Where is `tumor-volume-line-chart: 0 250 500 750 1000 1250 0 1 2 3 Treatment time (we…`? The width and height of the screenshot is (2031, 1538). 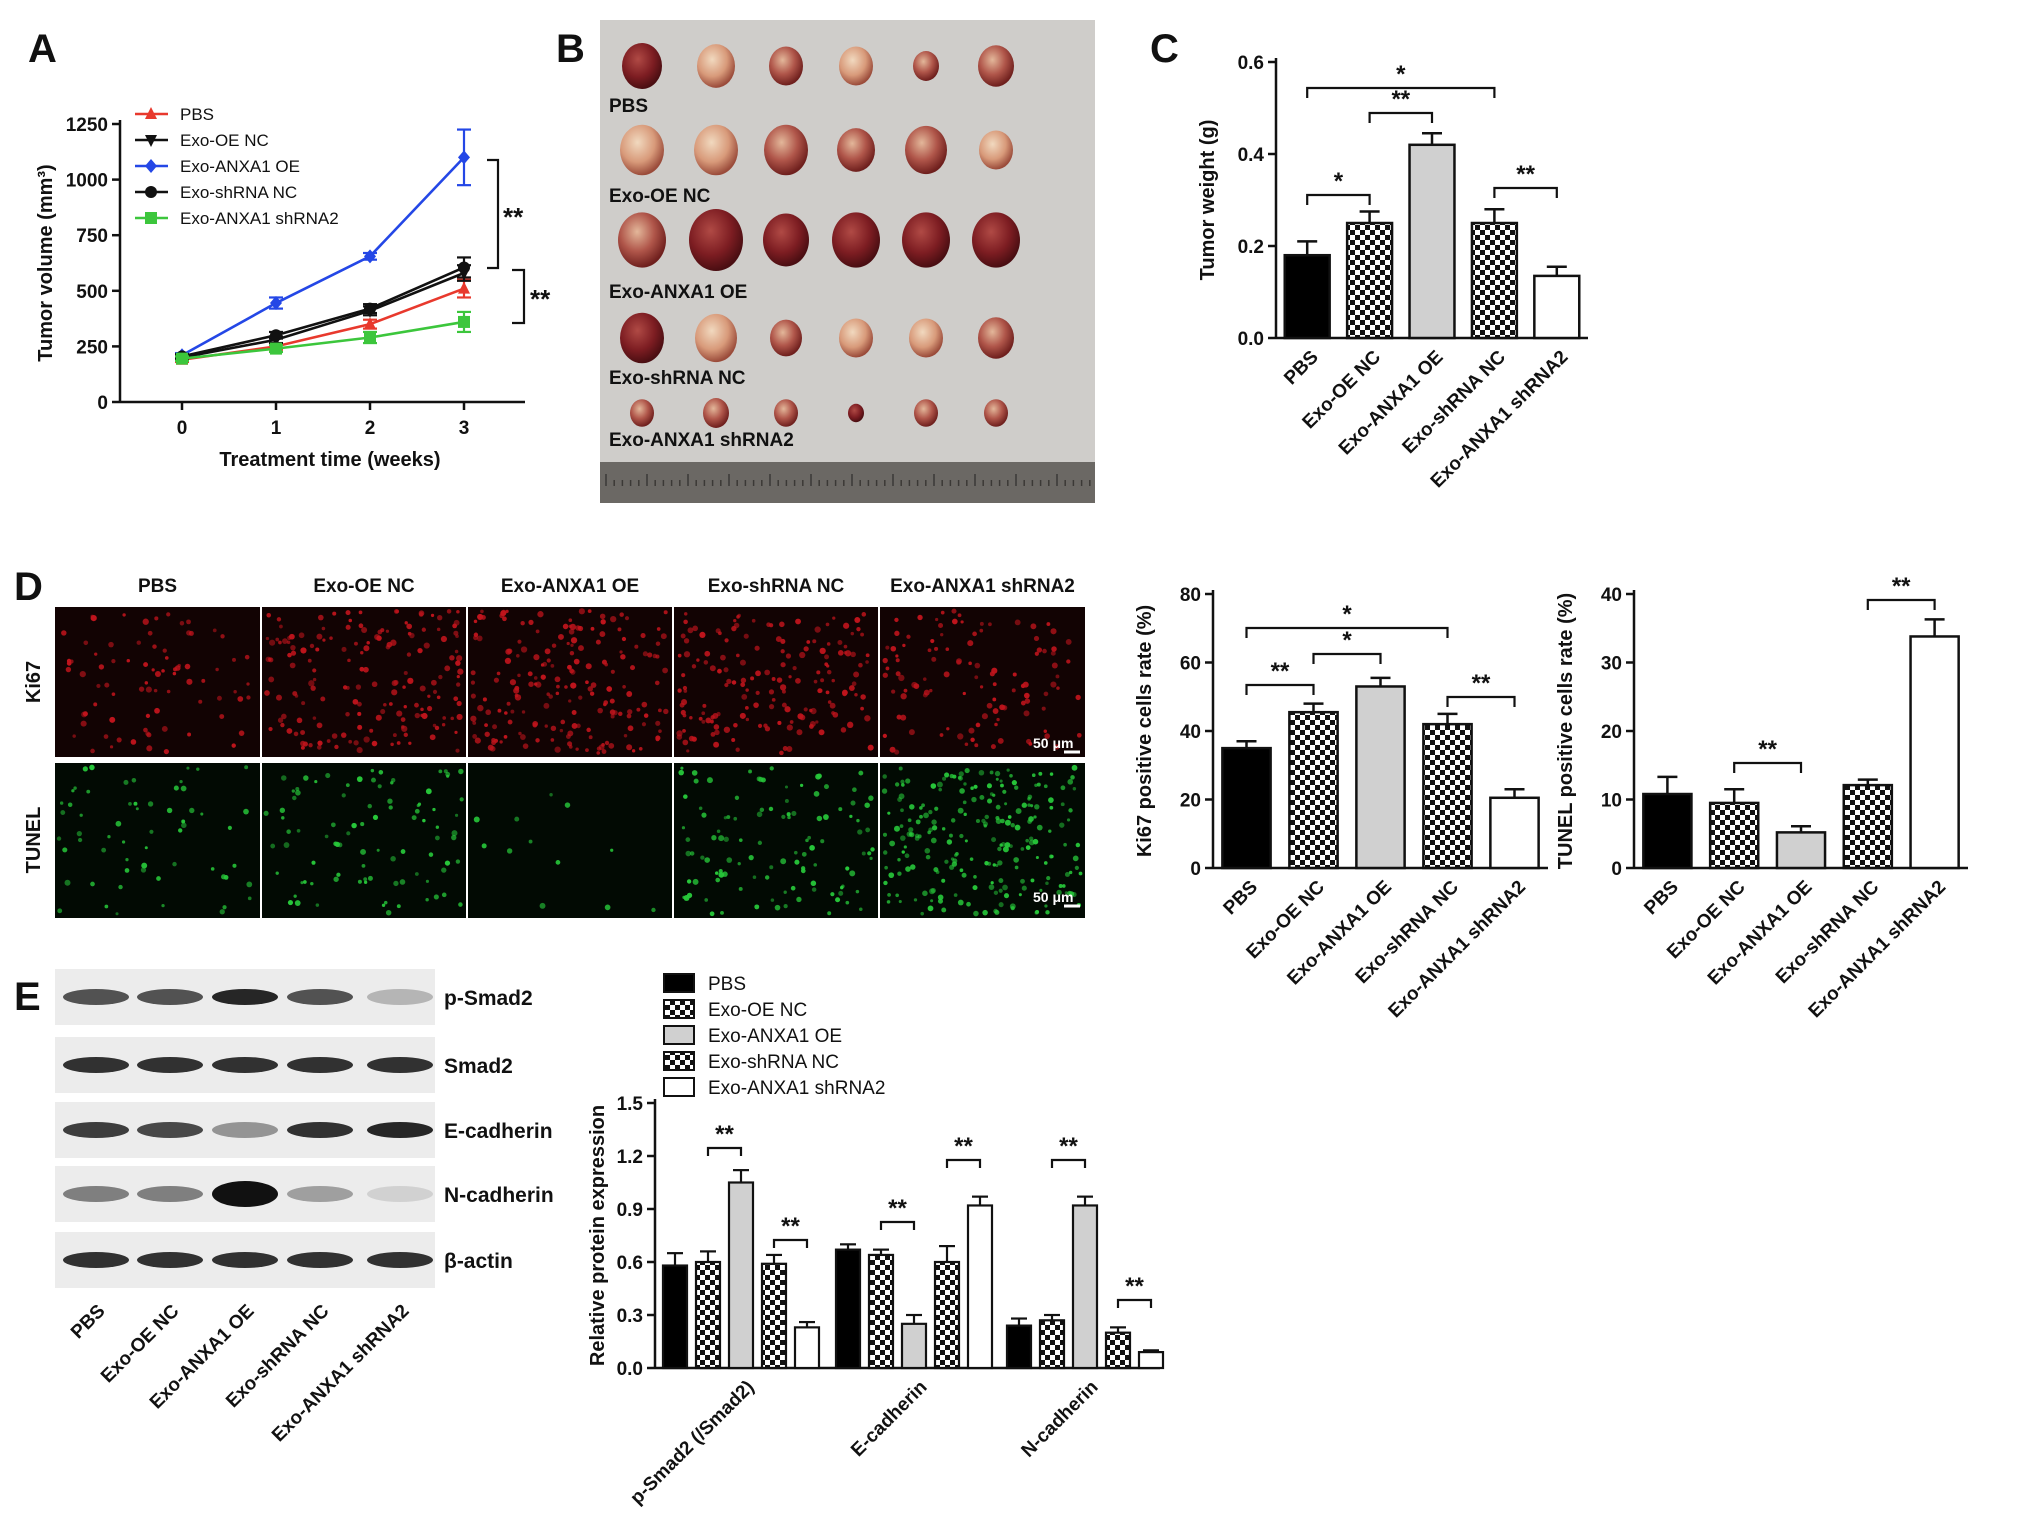
tumor-volume-line-chart: 0 250 500 750 1000 1250 0 1 2 3 Treatment time (we… is located at coordinates (293, 288).